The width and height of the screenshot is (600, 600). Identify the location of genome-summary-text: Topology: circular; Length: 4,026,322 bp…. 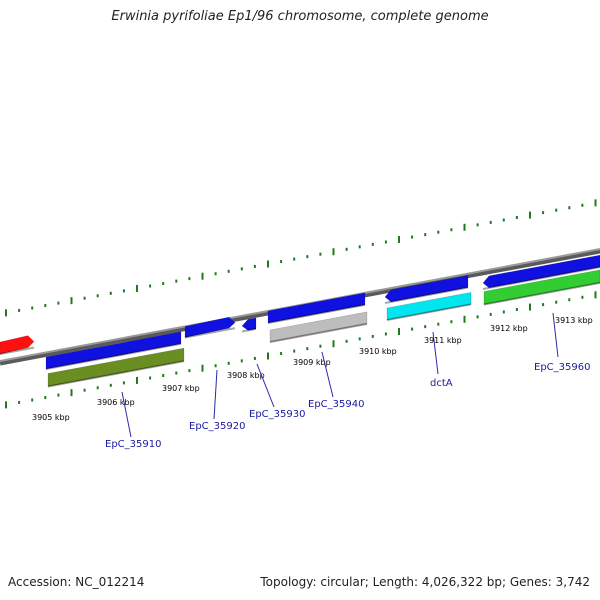
(425, 582).